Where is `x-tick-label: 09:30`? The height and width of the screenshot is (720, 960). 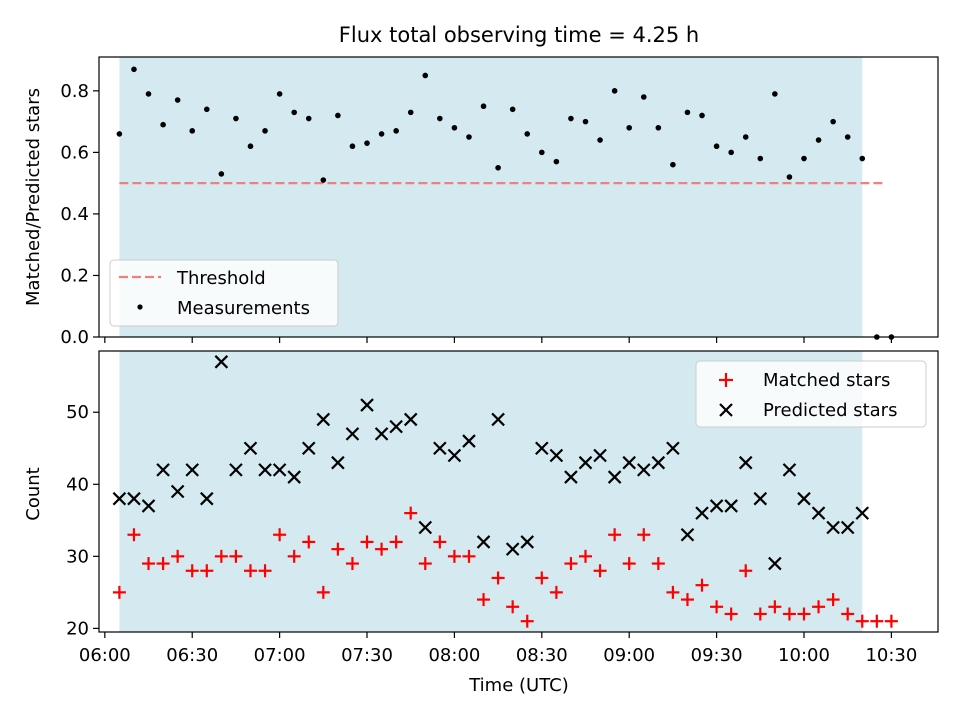 x-tick-label: 09:30 is located at coordinates (717, 655).